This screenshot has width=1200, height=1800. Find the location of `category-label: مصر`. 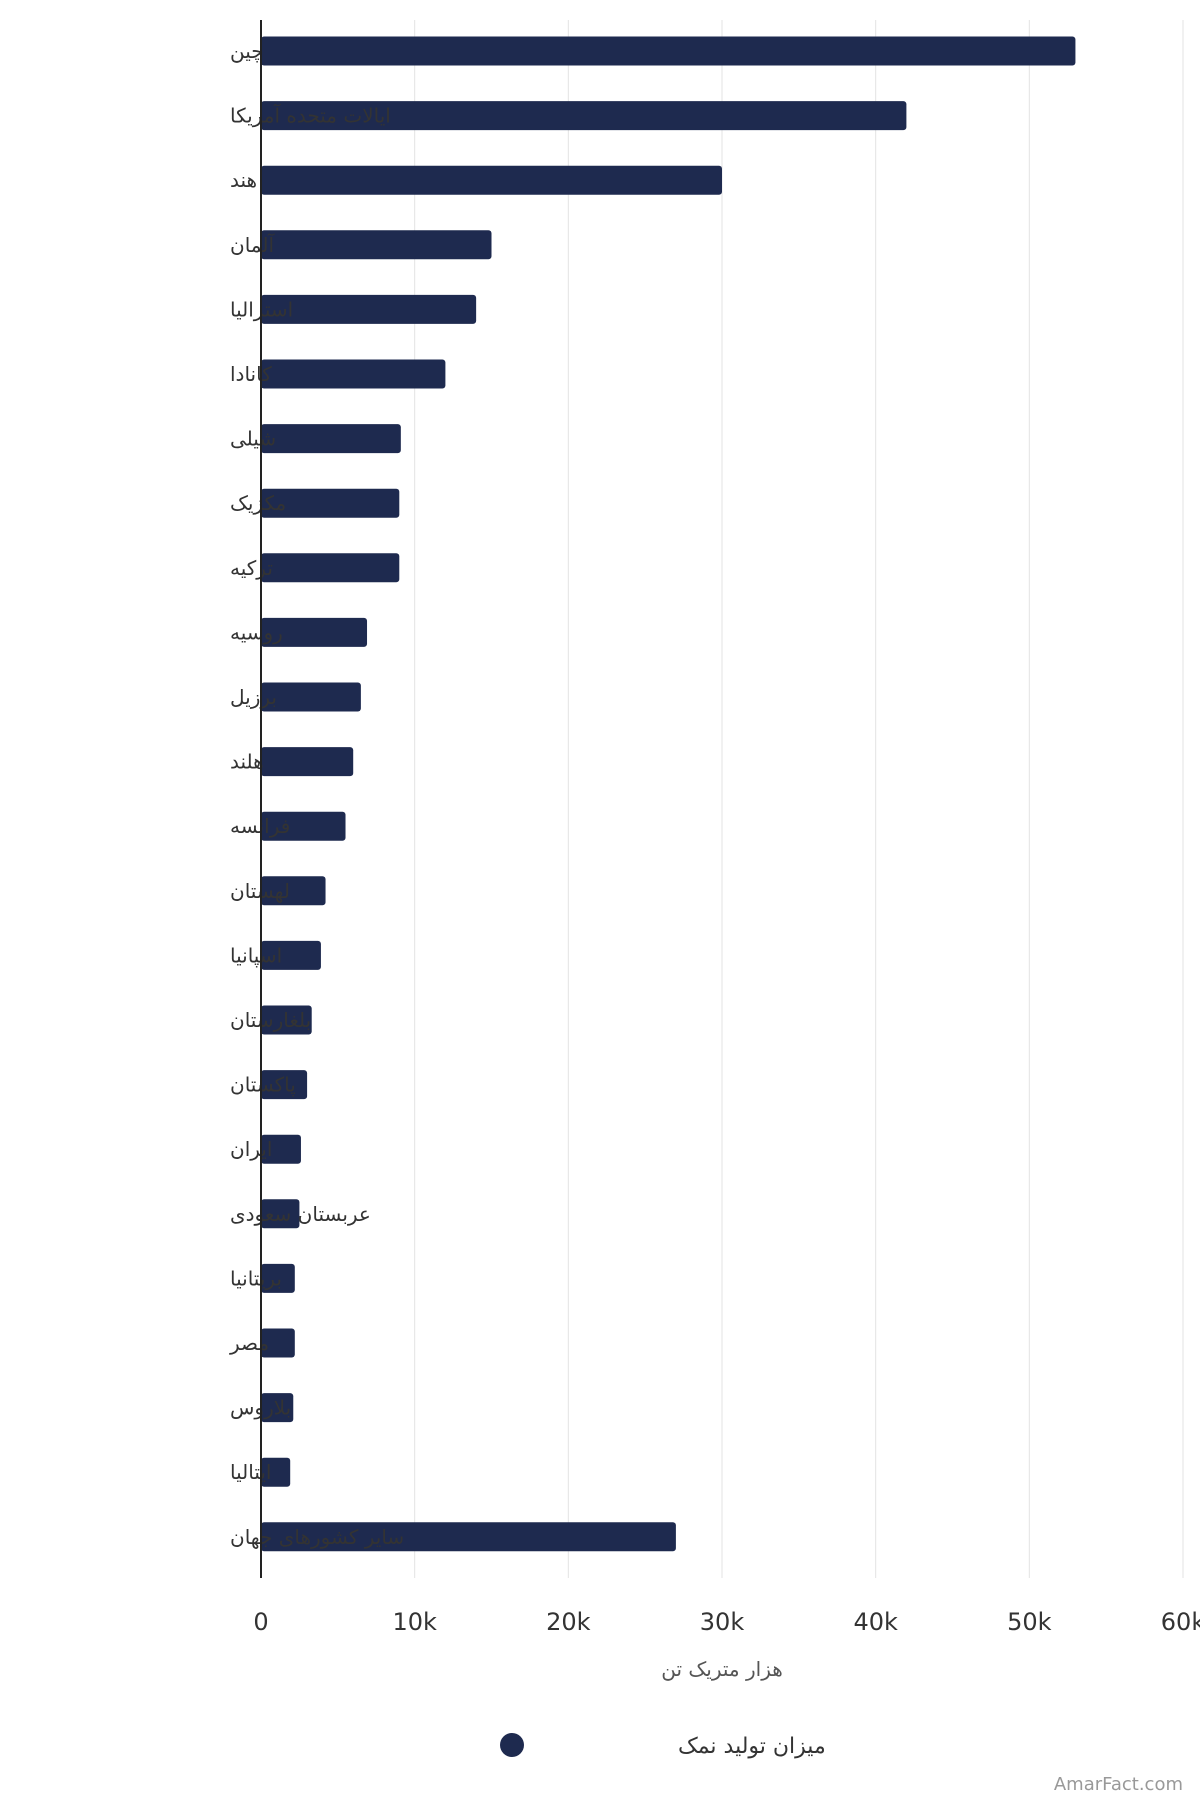

category-label: مصر is located at coordinates (249, 1343).